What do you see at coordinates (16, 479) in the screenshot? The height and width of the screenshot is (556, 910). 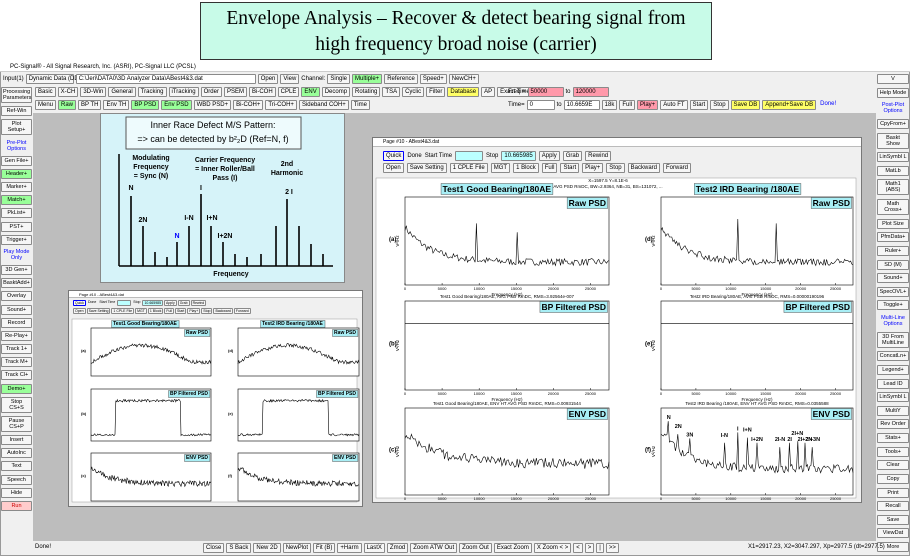 I see `side-button: Speech` at bounding box center [16, 479].